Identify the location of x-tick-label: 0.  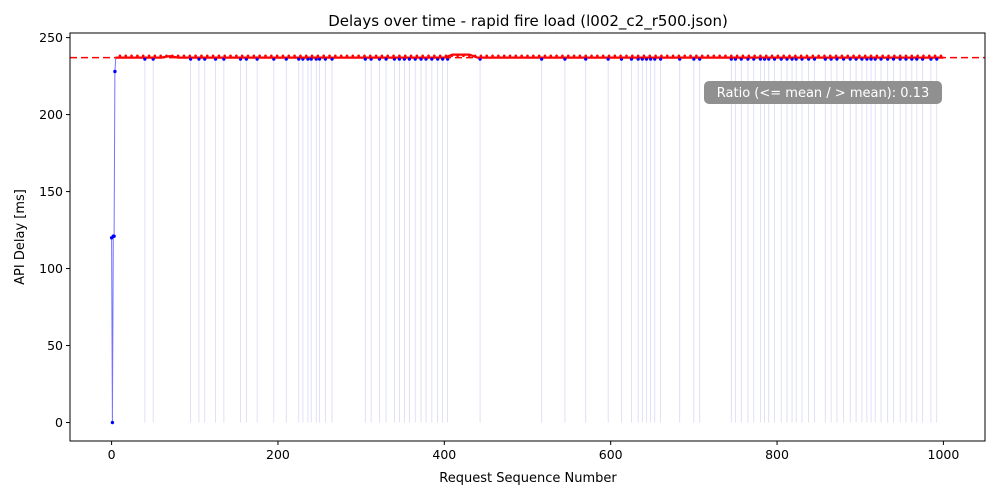
(112, 454).